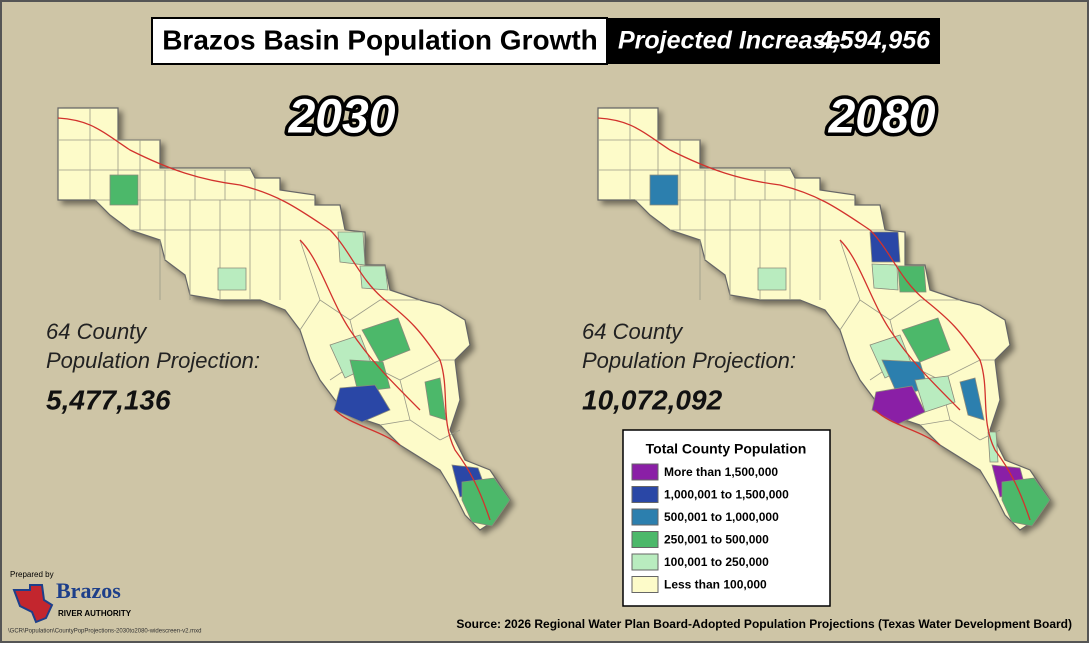 Image resolution: width=1089 pixels, height=648 pixels. I want to click on title: Brazos Basin Population Growth, so click(380, 39).